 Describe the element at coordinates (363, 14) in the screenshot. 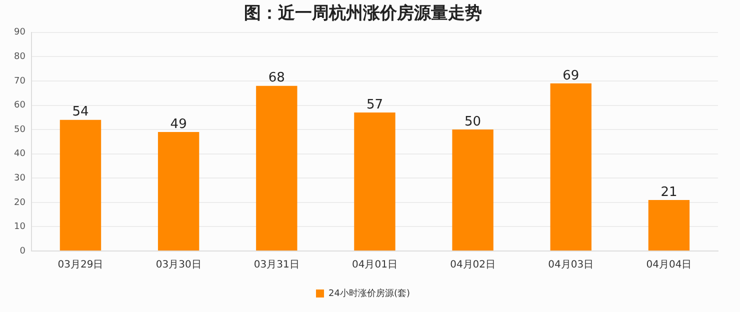

I see `chart-title: 图：近一周杭州涨价房源量走势` at that location.